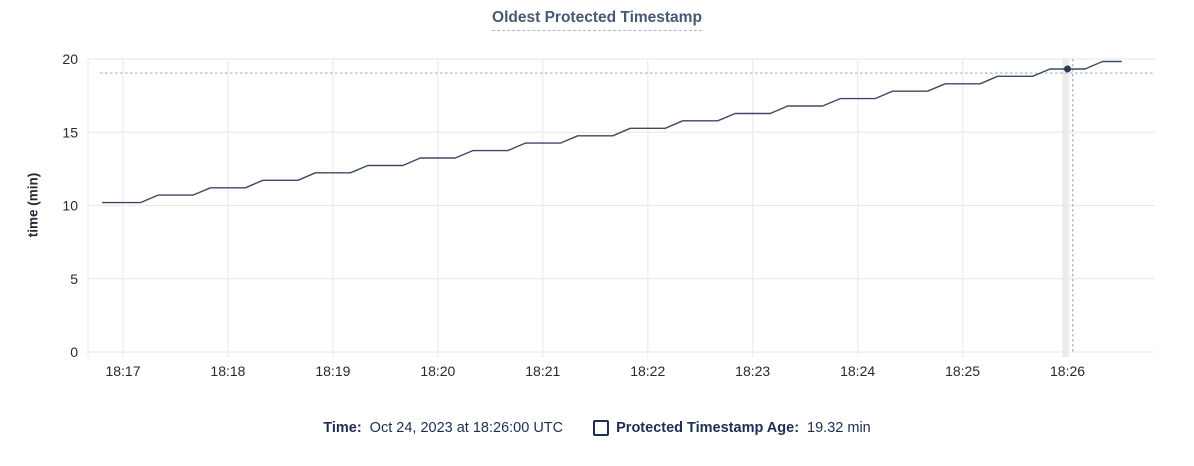 This screenshot has height=466, width=1194. What do you see at coordinates (542, 371) in the screenshot?
I see `x-tick-label: 18:21` at bounding box center [542, 371].